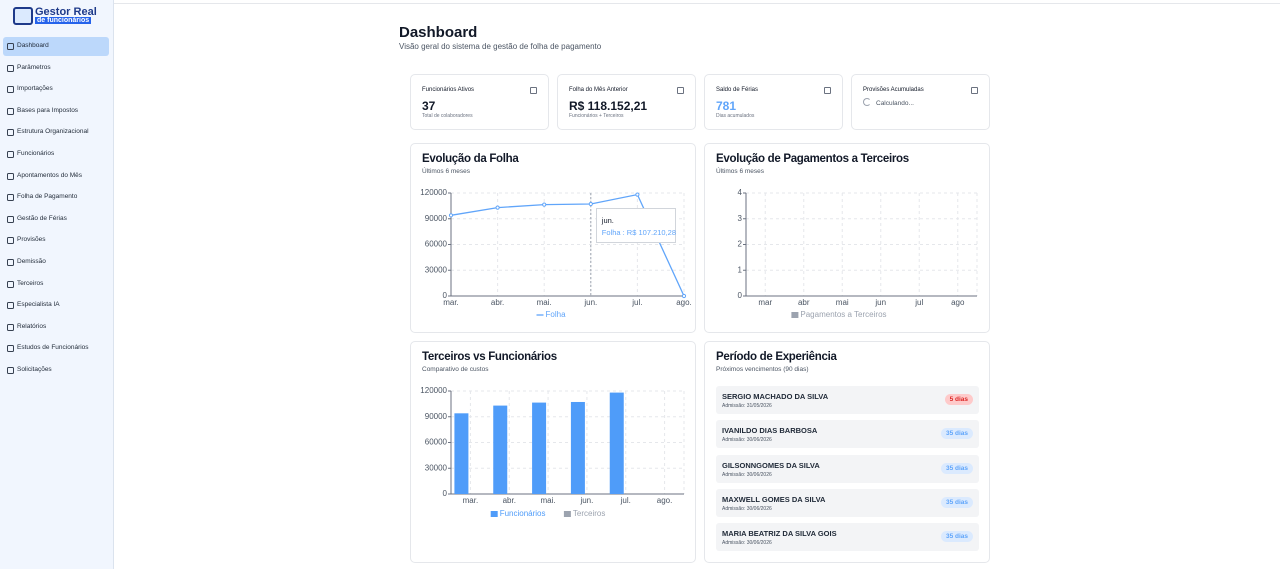  Describe the element at coordinates (737, 90) in the screenshot. I see `card-title: Saldo de Férias` at that location.